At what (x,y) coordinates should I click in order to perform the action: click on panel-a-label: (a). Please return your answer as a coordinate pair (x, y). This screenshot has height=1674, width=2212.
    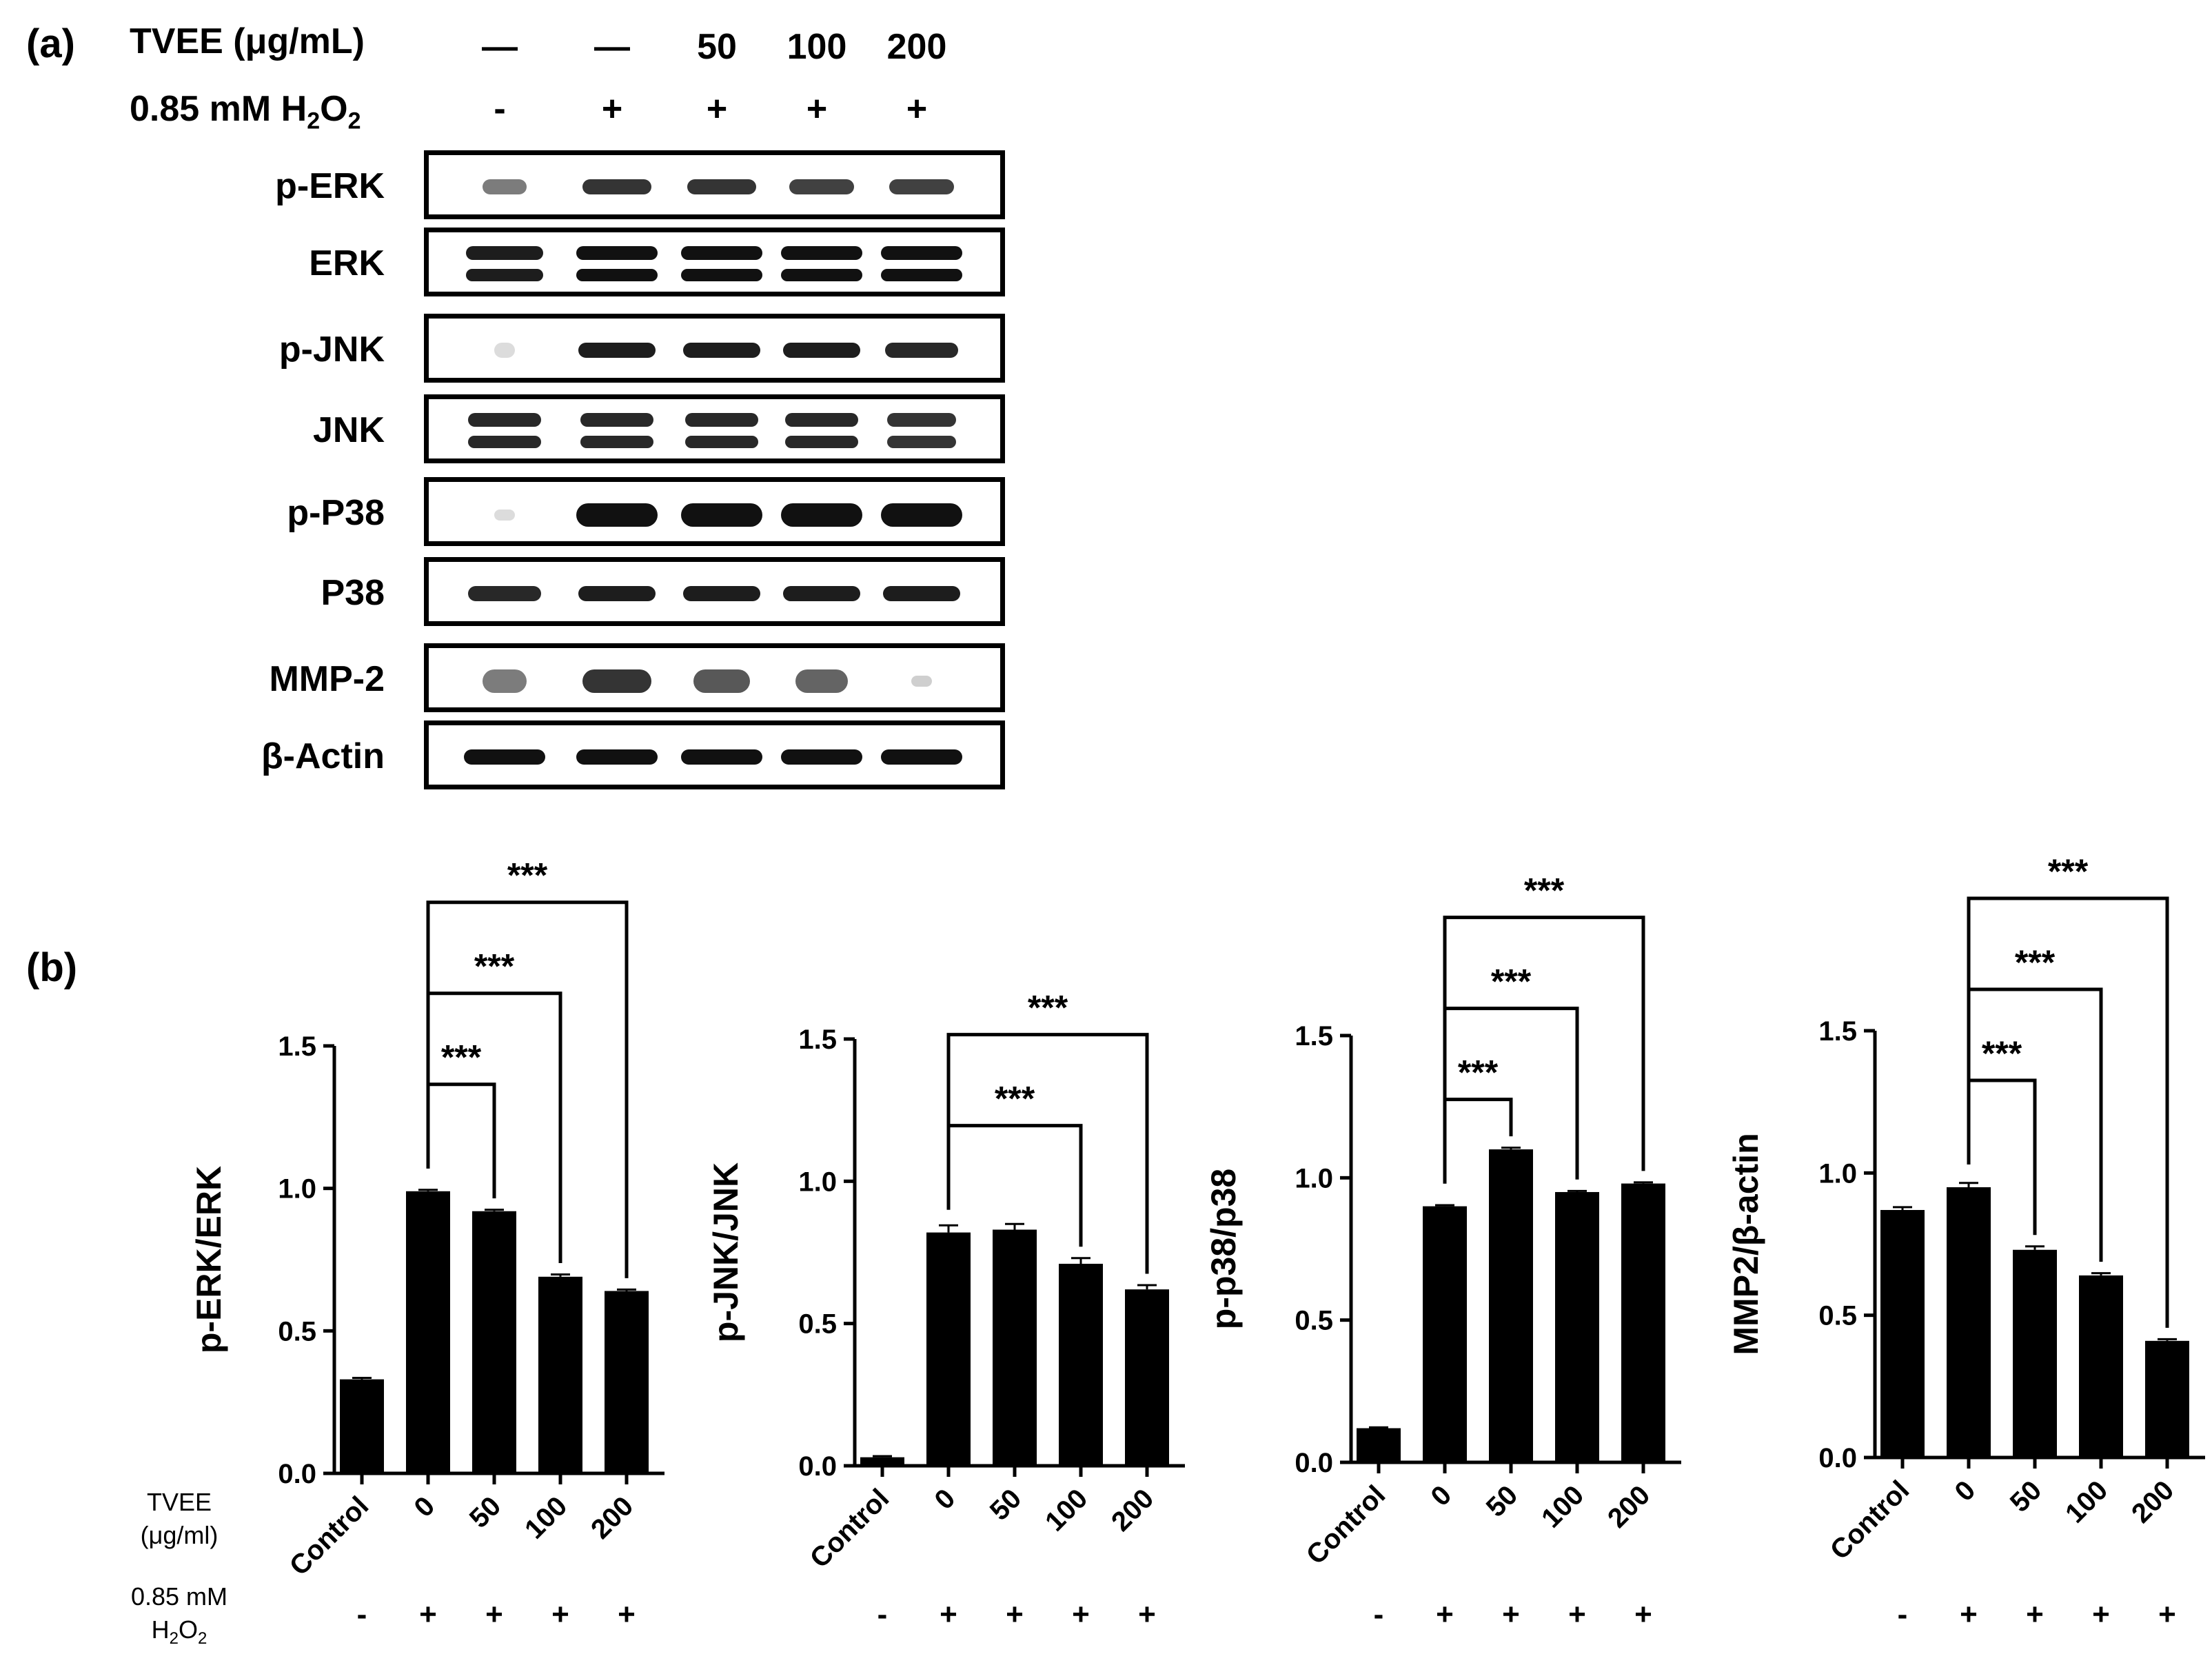
    Looking at the image, I should click on (50, 43).